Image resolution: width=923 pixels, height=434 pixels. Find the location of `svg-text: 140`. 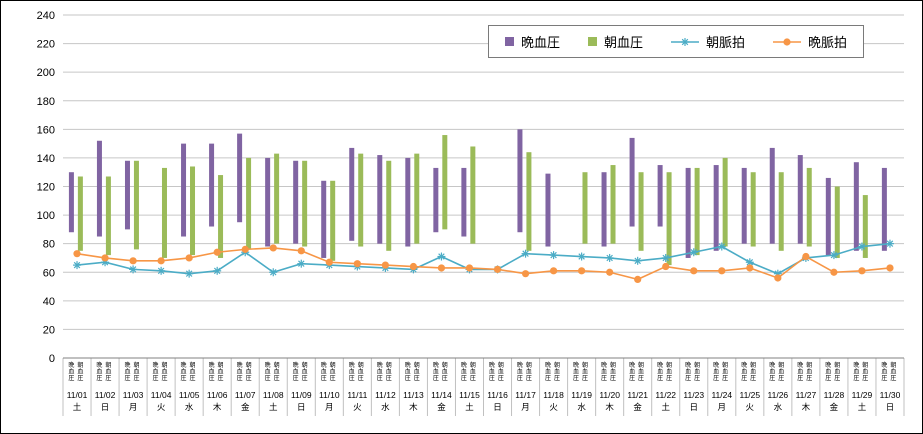

svg-text: 140 is located at coordinates (46, 159).